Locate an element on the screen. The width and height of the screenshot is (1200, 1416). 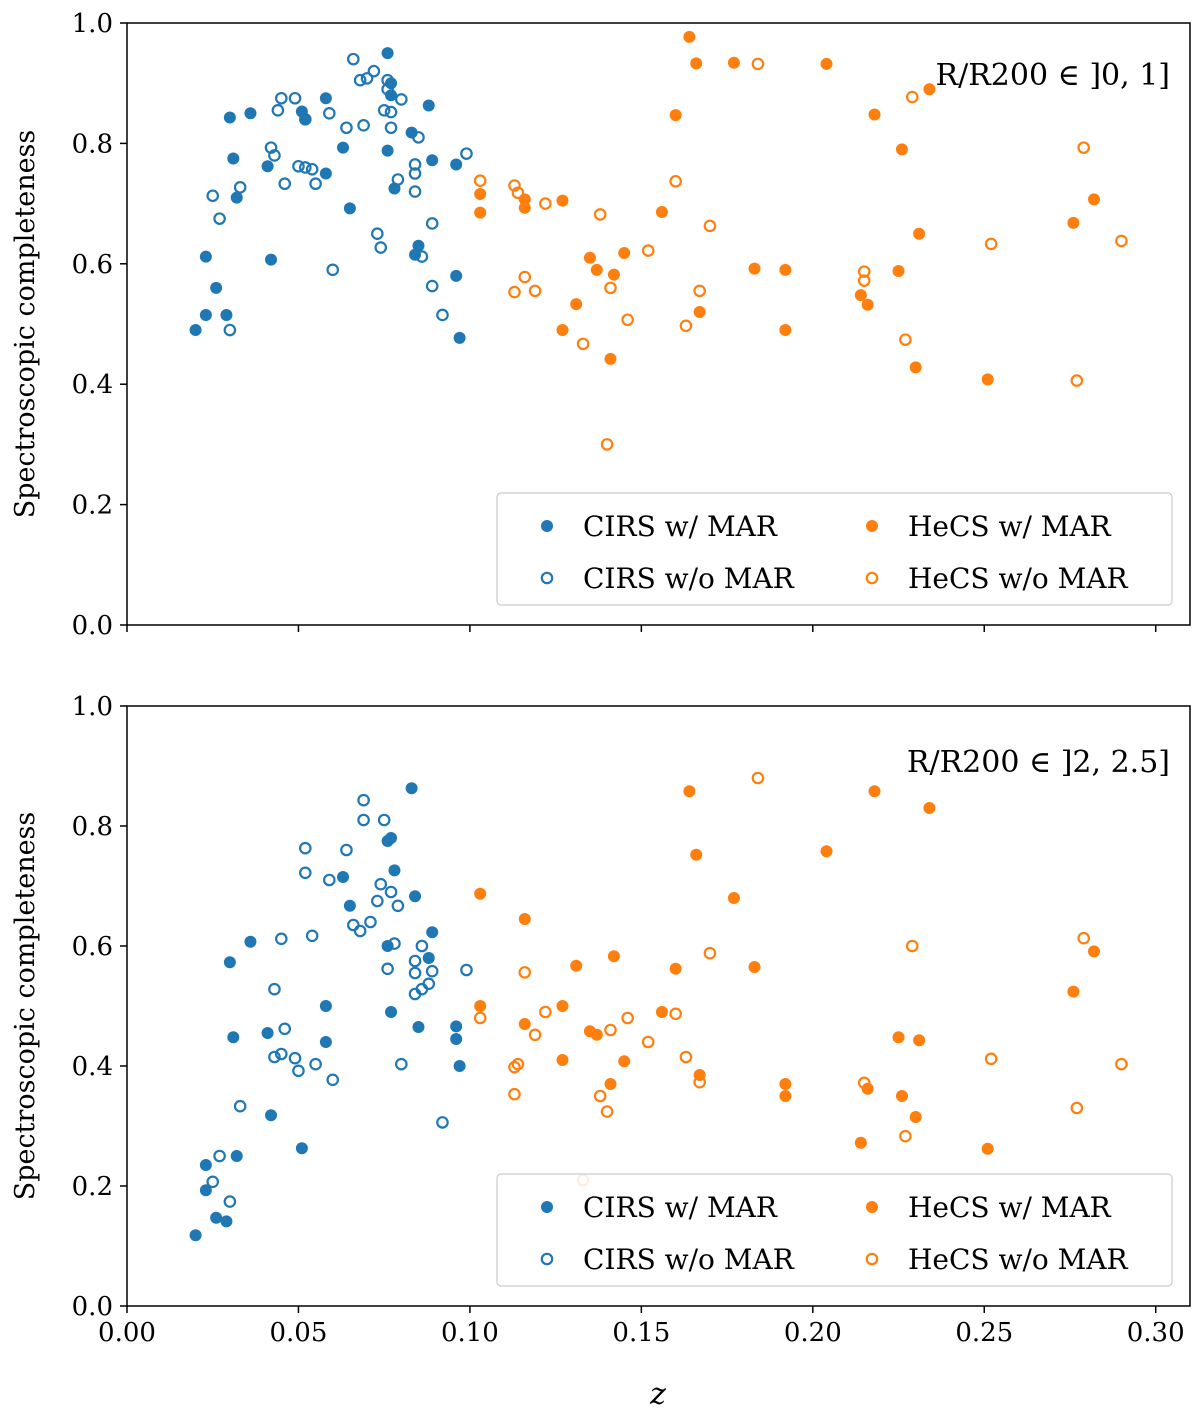
panel-bottom-y-tick-label: 0.0 is located at coordinates (92, 1307).